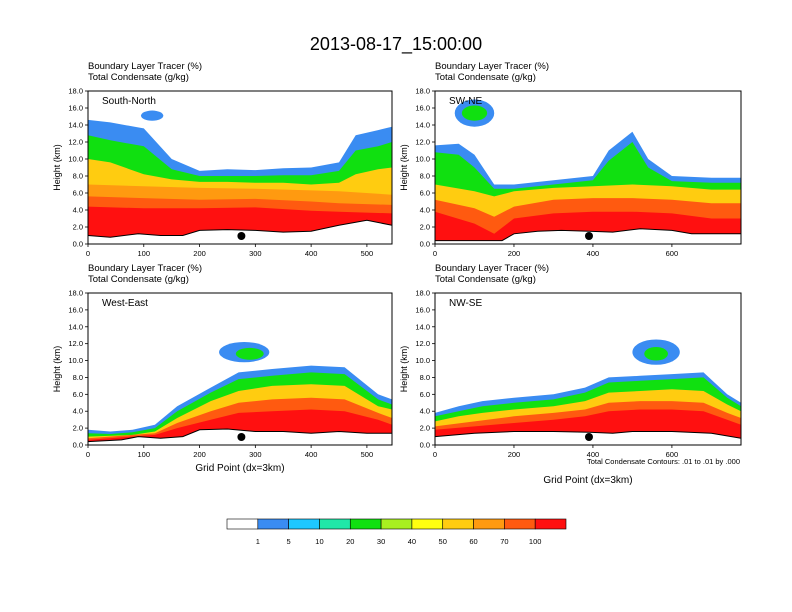  I want to click on terrain-fill, so click(240, 232).